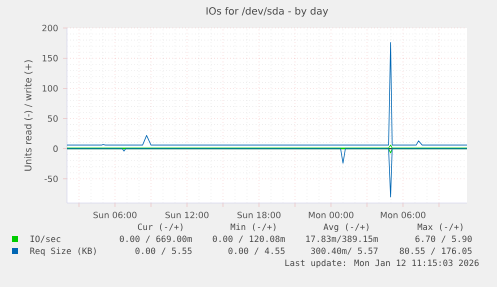 Image resolution: width=497 pixels, height=287 pixels. What do you see at coordinates (187, 215) in the screenshot?
I see `x-tick-label: Sun 12:00` at bounding box center [187, 215].